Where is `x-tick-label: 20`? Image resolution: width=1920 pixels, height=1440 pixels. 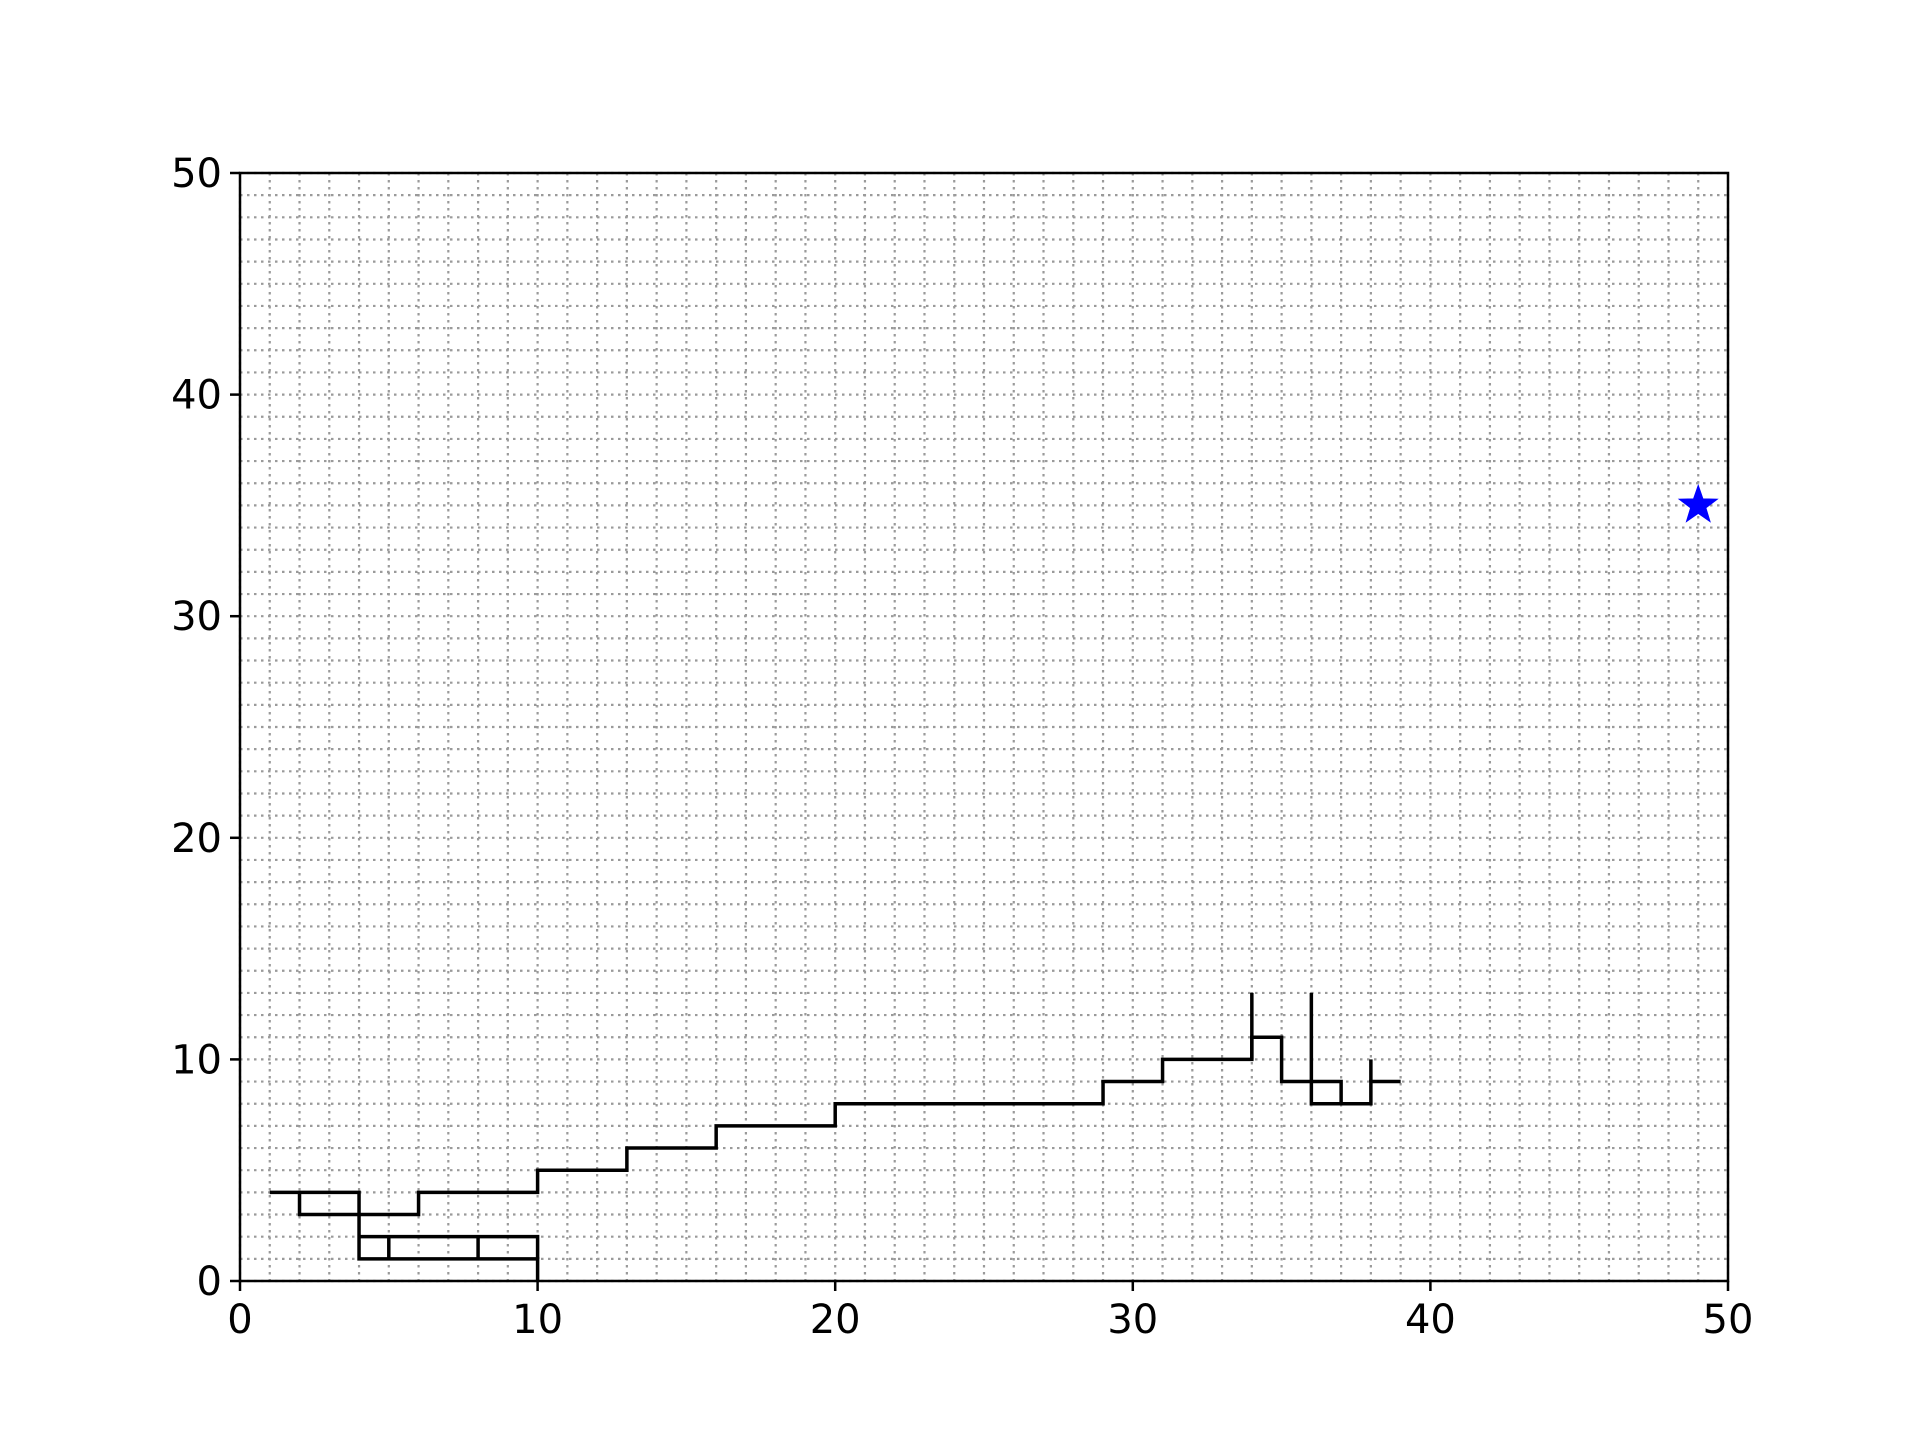 x-tick-label: 20 is located at coordinates (835, 1320).